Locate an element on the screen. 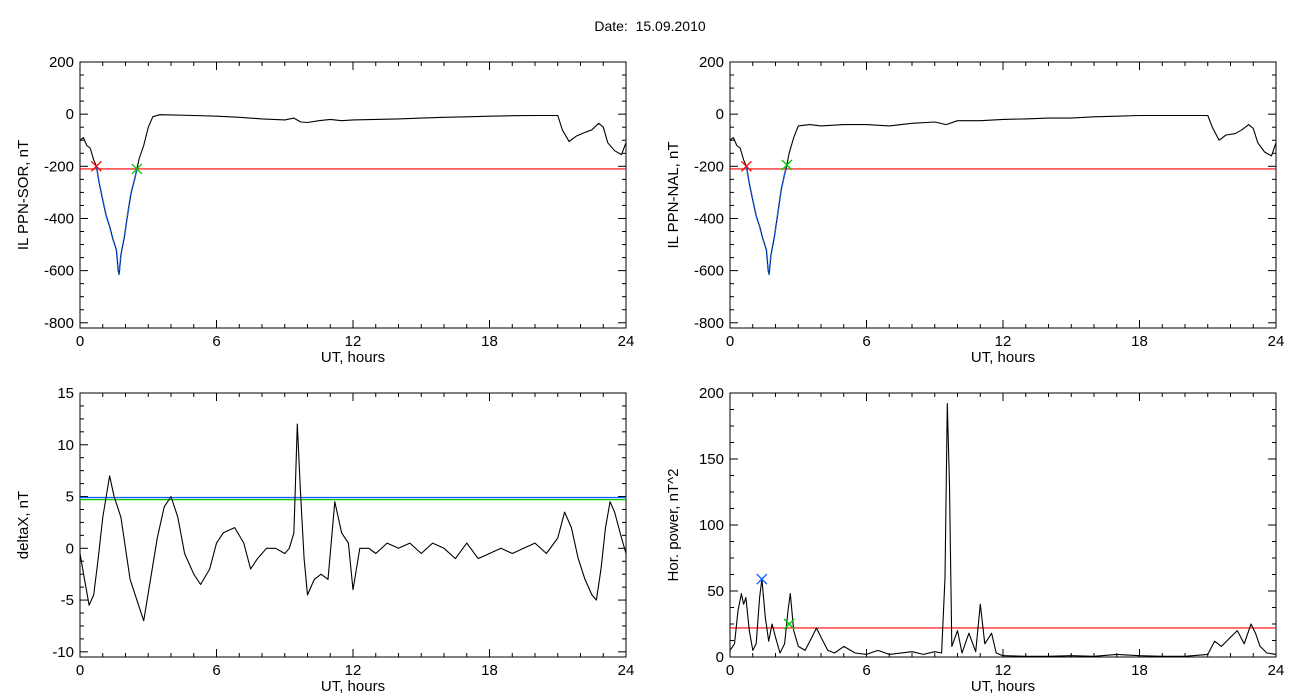 This screenshot has height=700, width=1300. chart-2-xtick-label: 18 is located at coordinates (1139, 341).